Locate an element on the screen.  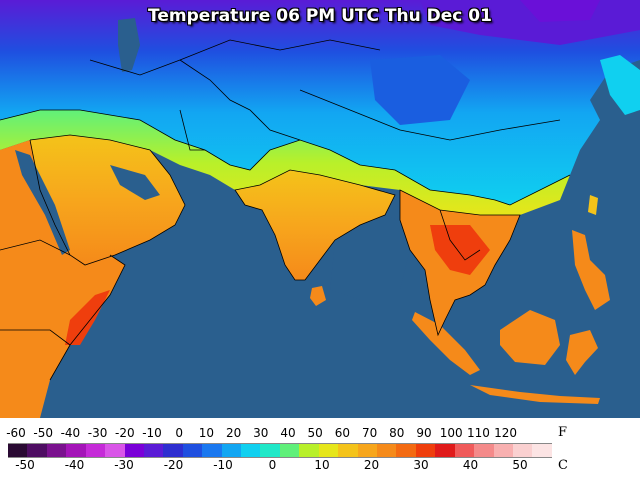
land-borneo is located at coordinates (530, 337).